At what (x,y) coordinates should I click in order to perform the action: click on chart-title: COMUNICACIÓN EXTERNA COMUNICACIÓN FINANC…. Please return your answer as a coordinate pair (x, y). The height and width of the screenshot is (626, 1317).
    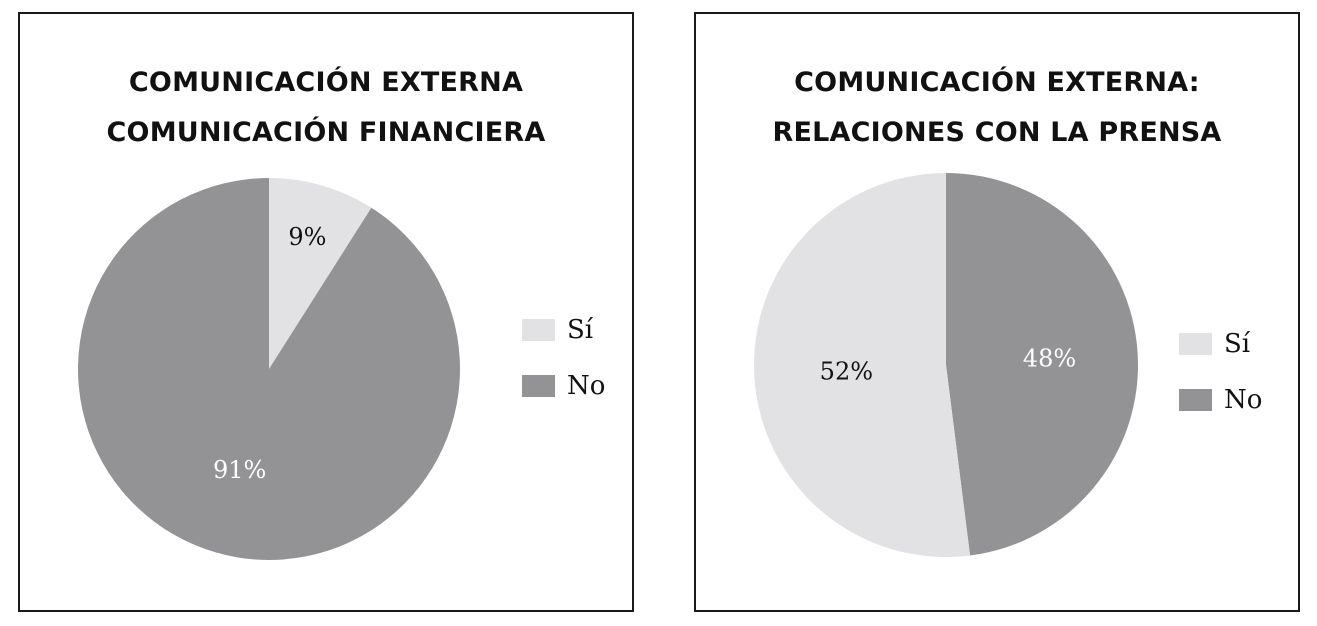
    Looking at the image, I should click on (326, 108).